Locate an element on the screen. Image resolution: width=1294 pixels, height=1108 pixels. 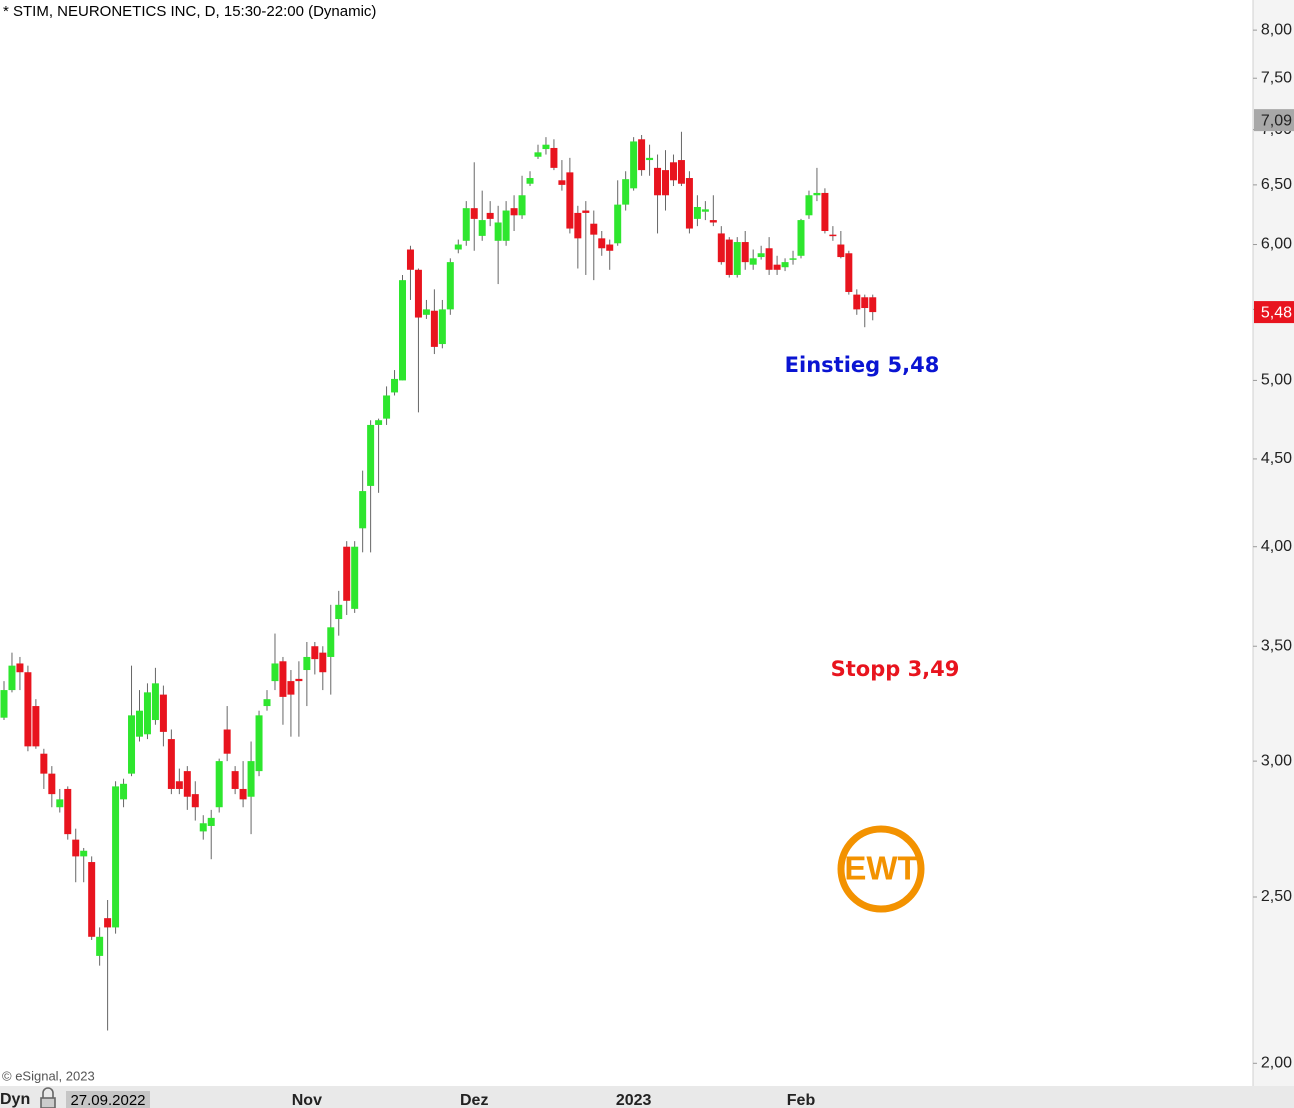
y-tick-label: 2,00 is located at coordinates (1276, 1063).